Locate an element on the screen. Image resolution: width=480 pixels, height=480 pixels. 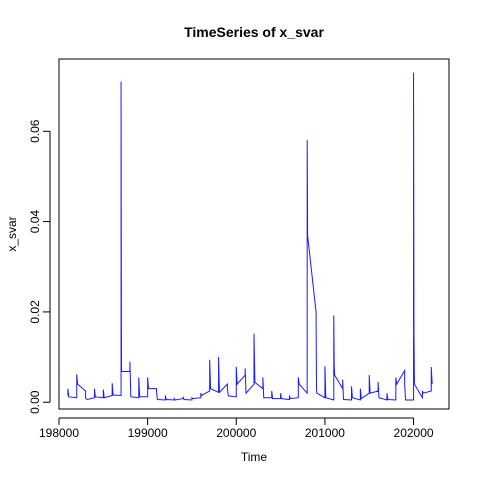
y-tick-label: 0.00 is located at coordinates (35, 402).